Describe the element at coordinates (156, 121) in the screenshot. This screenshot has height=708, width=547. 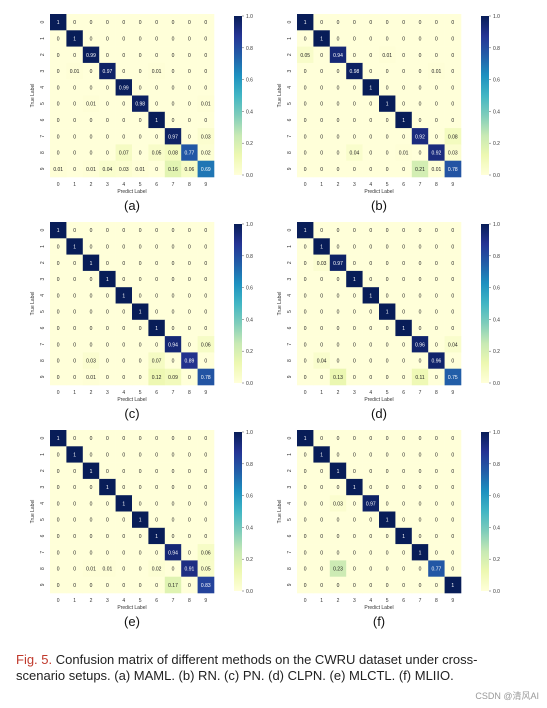
I see `cell-value-label: 1` at that location.